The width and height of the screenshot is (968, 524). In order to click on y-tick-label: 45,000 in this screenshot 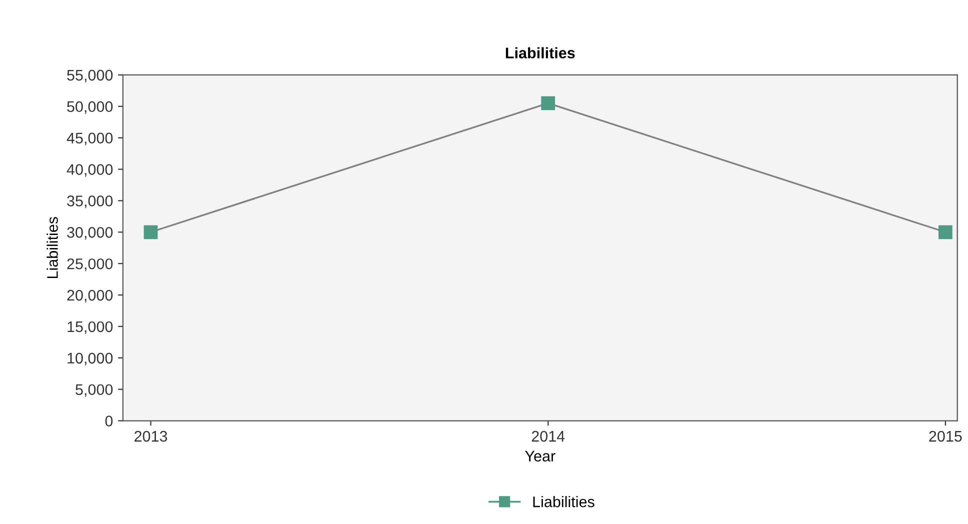, I will do `click(89, 139)`.